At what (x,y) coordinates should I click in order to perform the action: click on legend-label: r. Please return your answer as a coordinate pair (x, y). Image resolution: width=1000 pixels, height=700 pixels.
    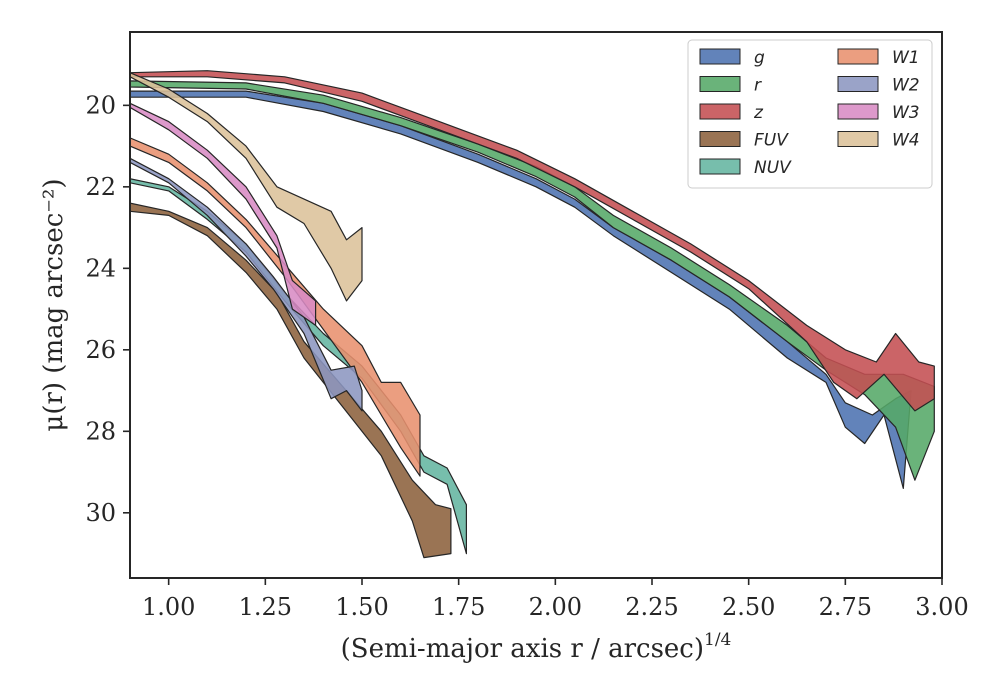
    Looking at the image, I should click on (758, 86).